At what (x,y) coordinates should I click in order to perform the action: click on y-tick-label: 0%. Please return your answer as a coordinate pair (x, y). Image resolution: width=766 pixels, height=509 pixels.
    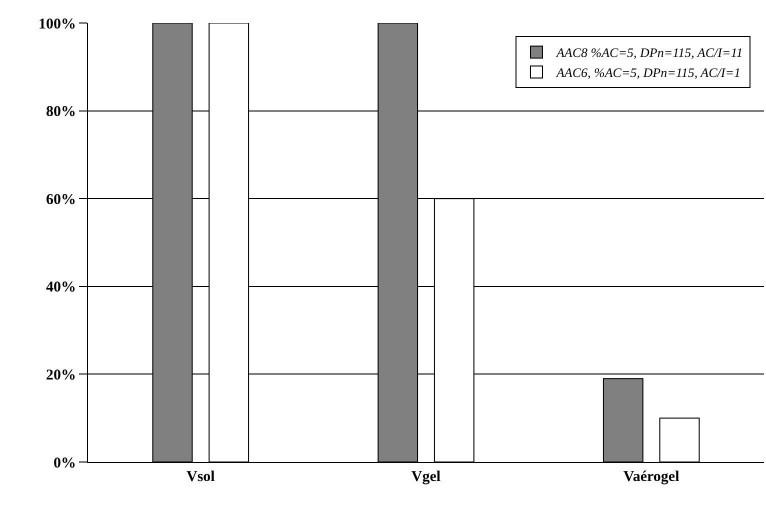
    Looking at the image, I should click on (65, 463).